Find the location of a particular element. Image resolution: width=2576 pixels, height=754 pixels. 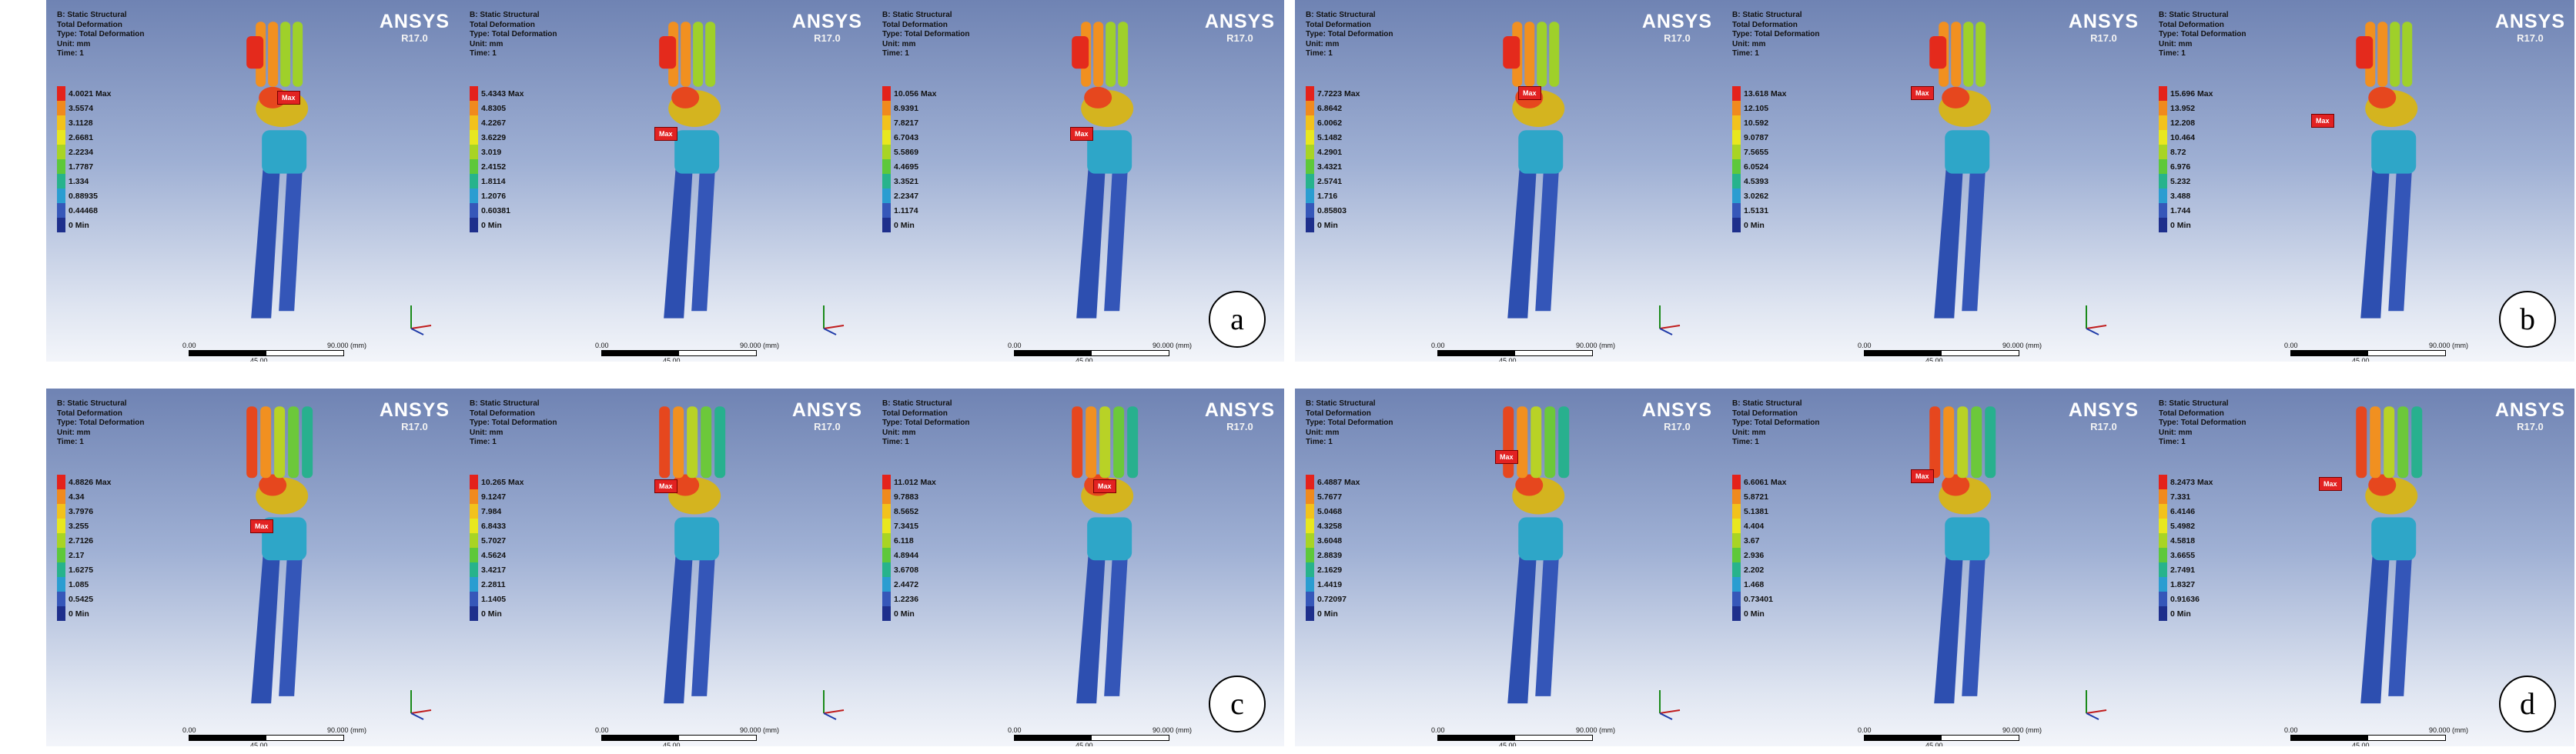

legend-row: 3.67 is located at coordinates (1759, 540).